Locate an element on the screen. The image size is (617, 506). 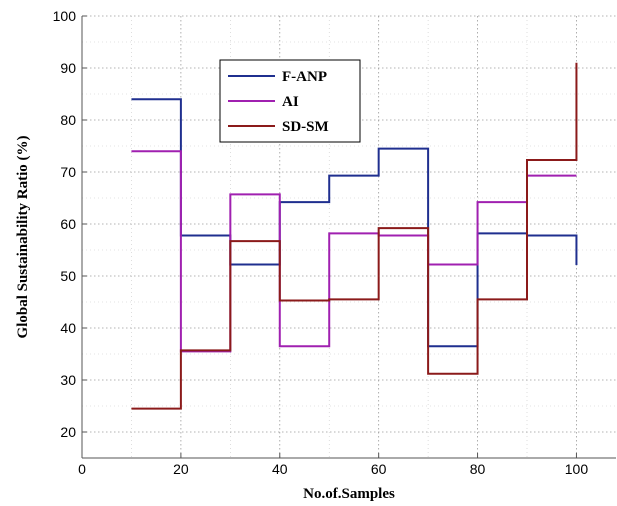
x-tick-label: 20 is located at coordinates (181, 469).